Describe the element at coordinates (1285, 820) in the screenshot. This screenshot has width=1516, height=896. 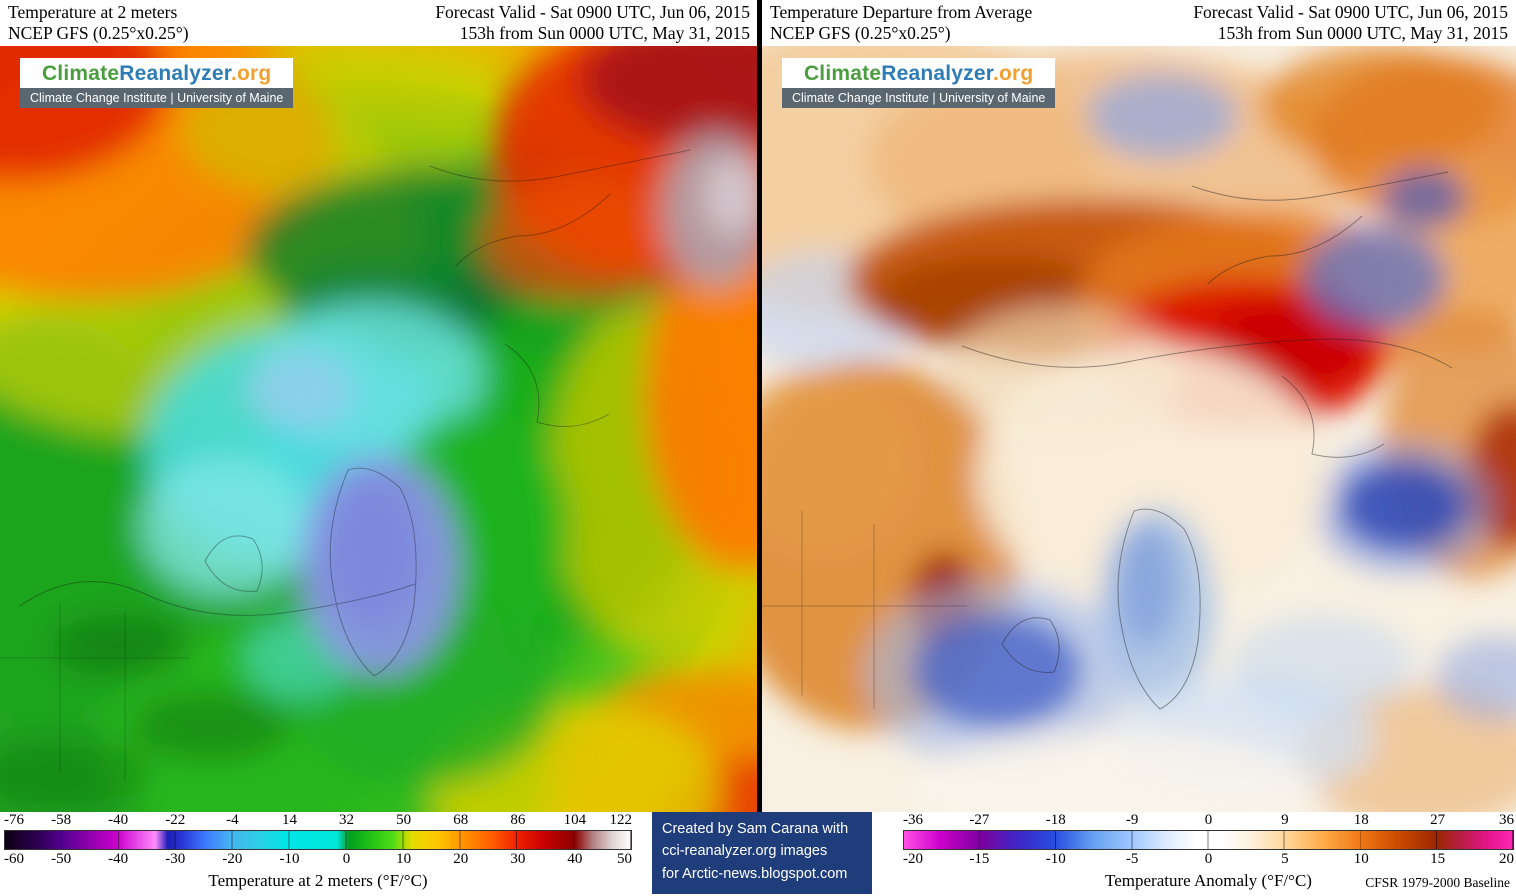
I see `colorbar-tick: 9` at that location.